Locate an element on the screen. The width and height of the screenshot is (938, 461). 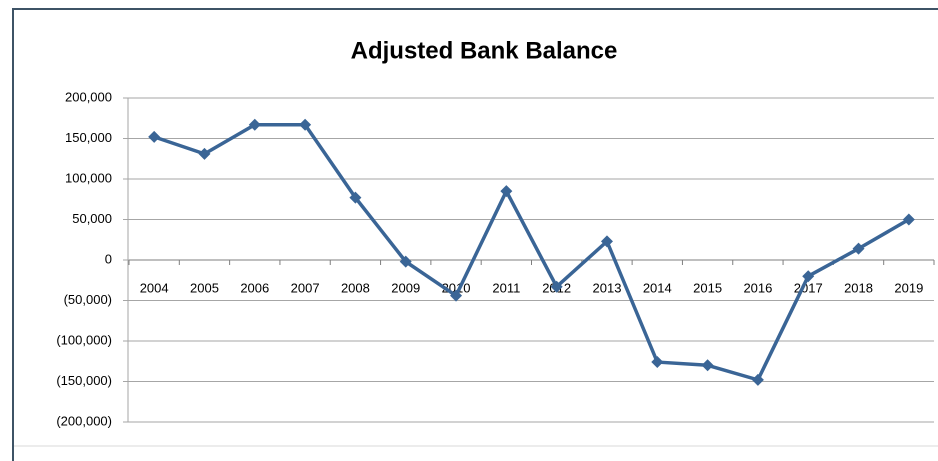
y-tick-label: 200,000 is located at coordinates (88, 96).